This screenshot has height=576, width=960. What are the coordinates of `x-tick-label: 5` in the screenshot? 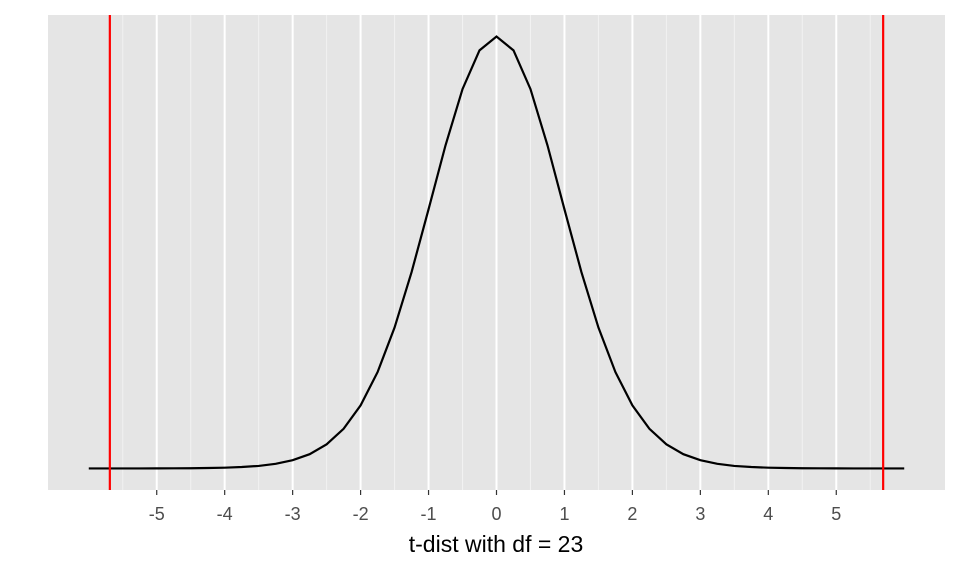 It's located at (836, 514).